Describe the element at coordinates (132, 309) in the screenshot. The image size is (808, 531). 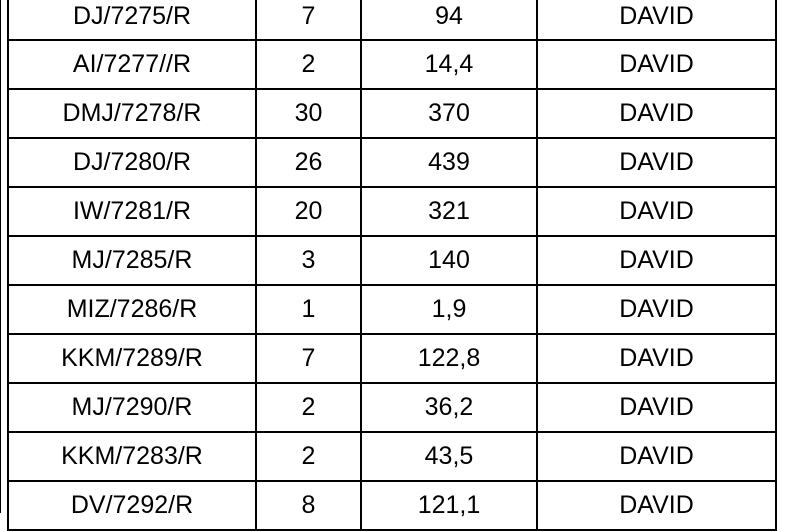
I see `cell-code: MIZ/7286/R` at that location.